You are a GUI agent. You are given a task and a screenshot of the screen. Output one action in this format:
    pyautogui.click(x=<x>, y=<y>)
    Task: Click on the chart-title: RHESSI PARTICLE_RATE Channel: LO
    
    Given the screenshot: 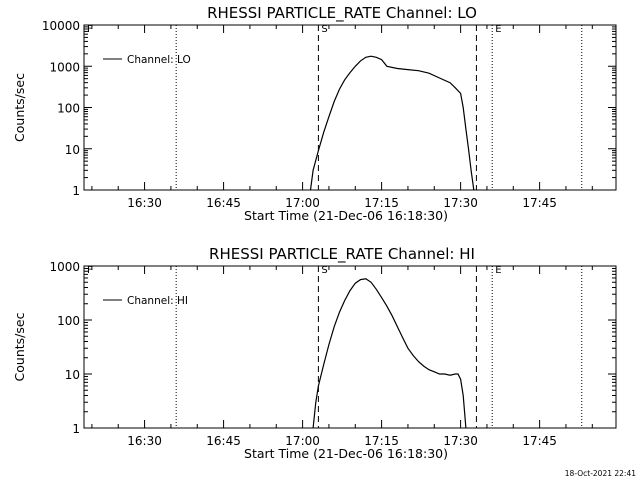 What is the action you would take?
    pyautogui.click(x=342, y=13)
    